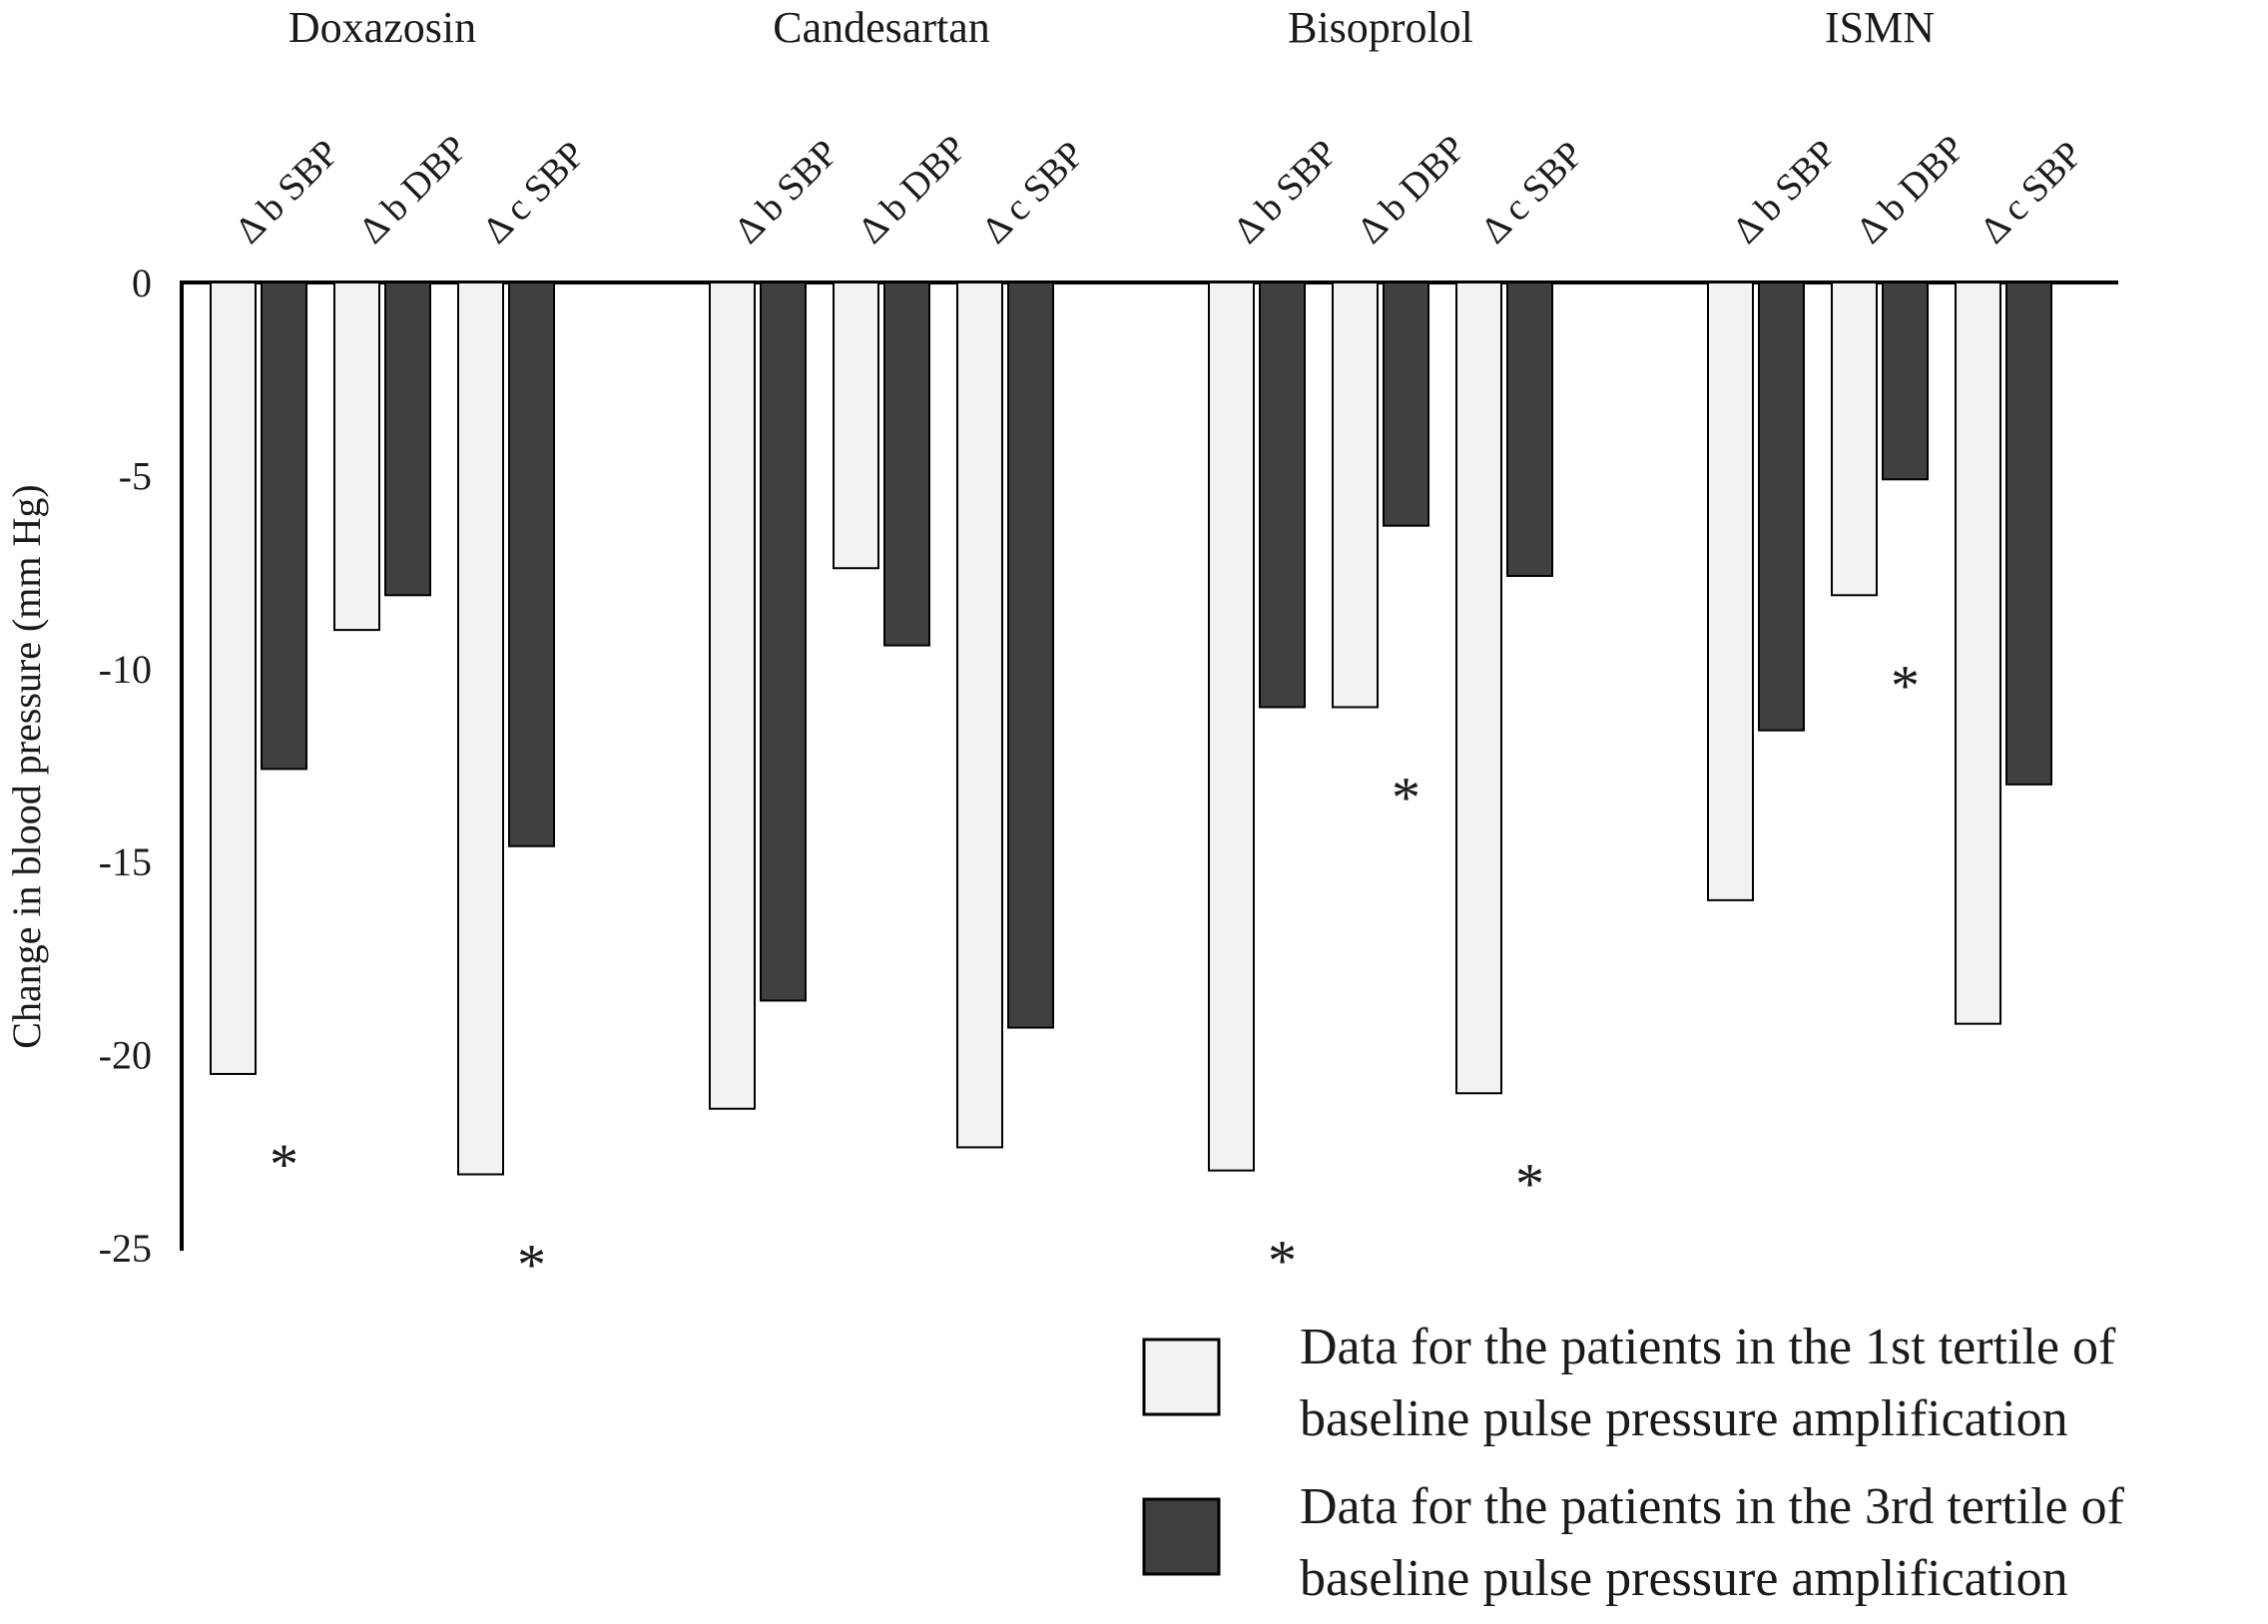 The height and width of the screenshot is (1624, 2268). Describe the element at coordinates (1231, 727) in the screenshot. I see `bar-bisoprolol-b-sbp-1st` at that location.